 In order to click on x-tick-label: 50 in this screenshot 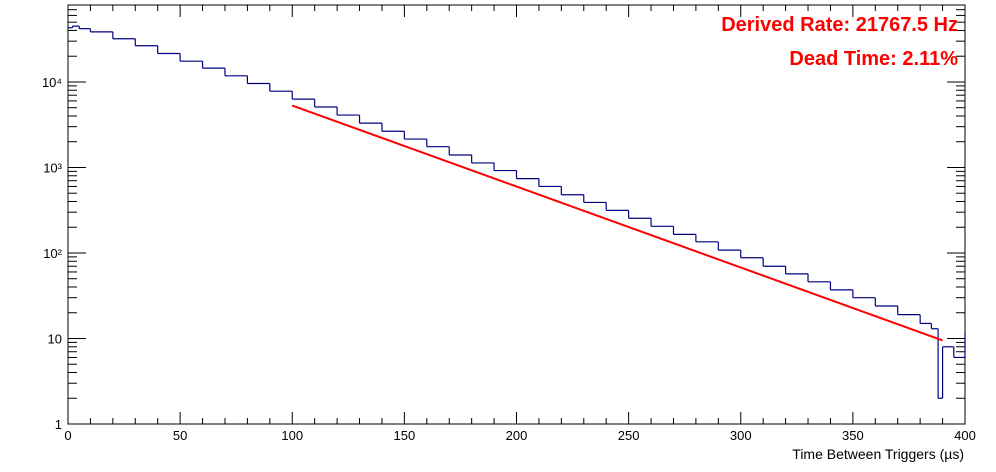, I will do `click(180, 435)`.